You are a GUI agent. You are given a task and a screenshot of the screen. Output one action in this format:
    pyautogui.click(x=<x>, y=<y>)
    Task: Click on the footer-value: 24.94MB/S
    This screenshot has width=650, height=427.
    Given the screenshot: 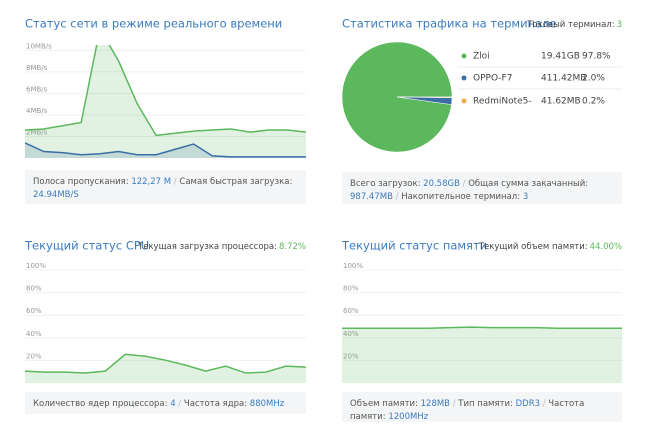 What is the action you would take?
    pyautogui.click(x=56, y=195)
    